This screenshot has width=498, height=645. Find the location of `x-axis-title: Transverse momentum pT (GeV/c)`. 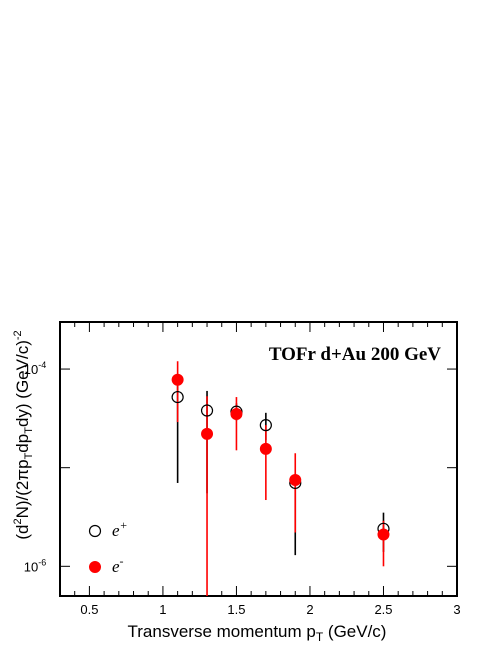

x-axis-title: Transverse momentum pT (GeV/c) is located at coordinates (257, 633).